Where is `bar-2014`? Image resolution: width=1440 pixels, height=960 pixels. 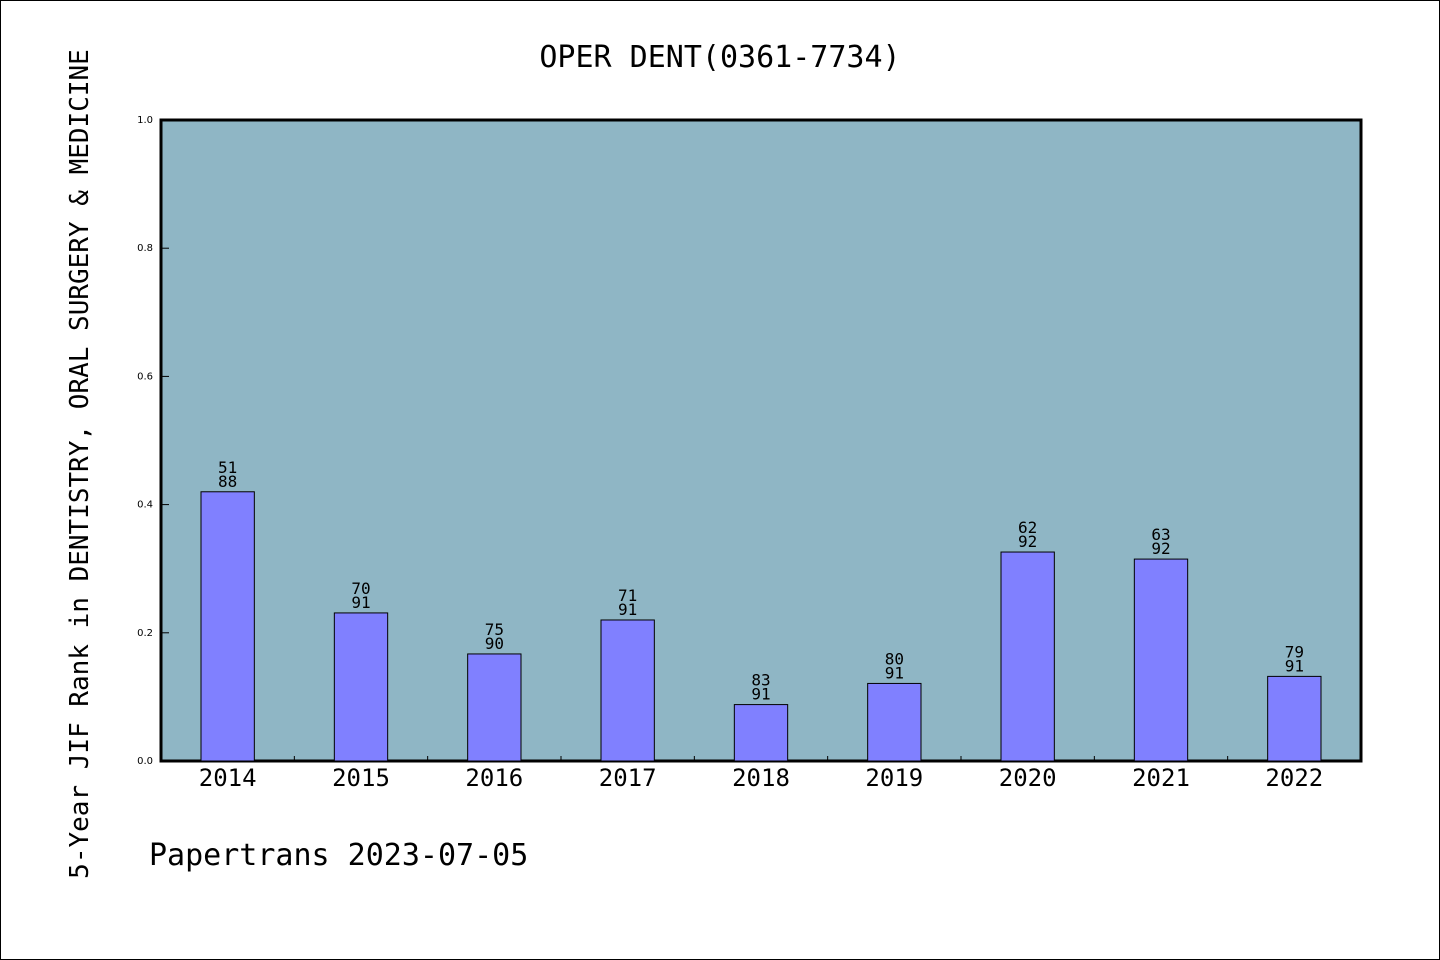 bar-2014 is located at coordinates (227, 626).